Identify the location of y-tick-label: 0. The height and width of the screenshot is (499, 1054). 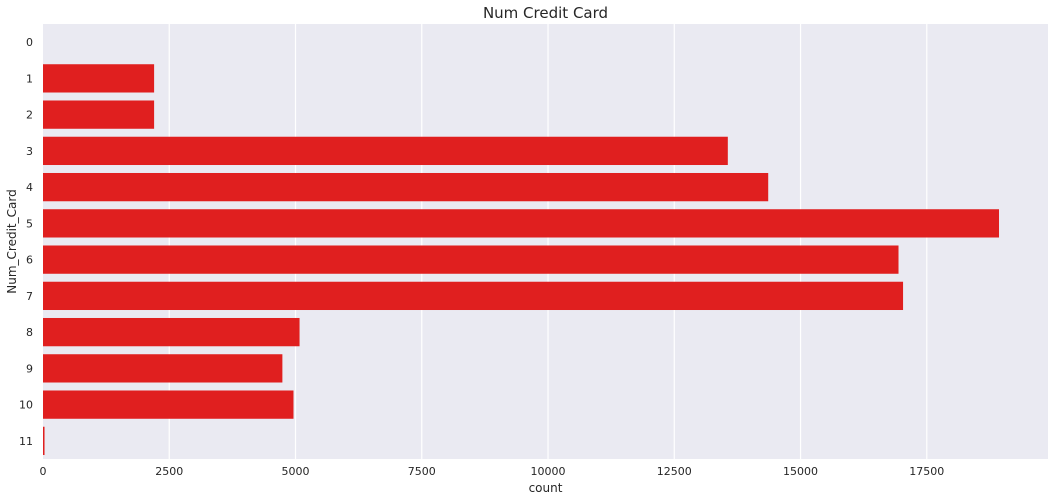
(29, 42).